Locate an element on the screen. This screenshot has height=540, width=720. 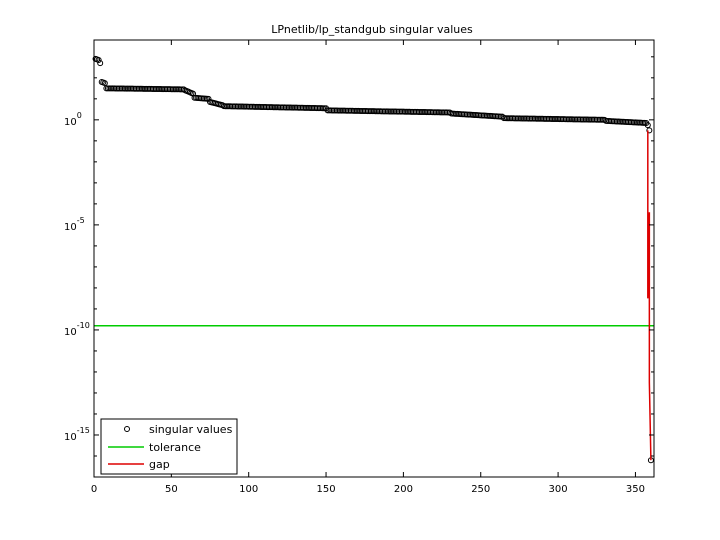
y-tick-label: 10⁻¹⁰ is located at coordinates (77, 329).